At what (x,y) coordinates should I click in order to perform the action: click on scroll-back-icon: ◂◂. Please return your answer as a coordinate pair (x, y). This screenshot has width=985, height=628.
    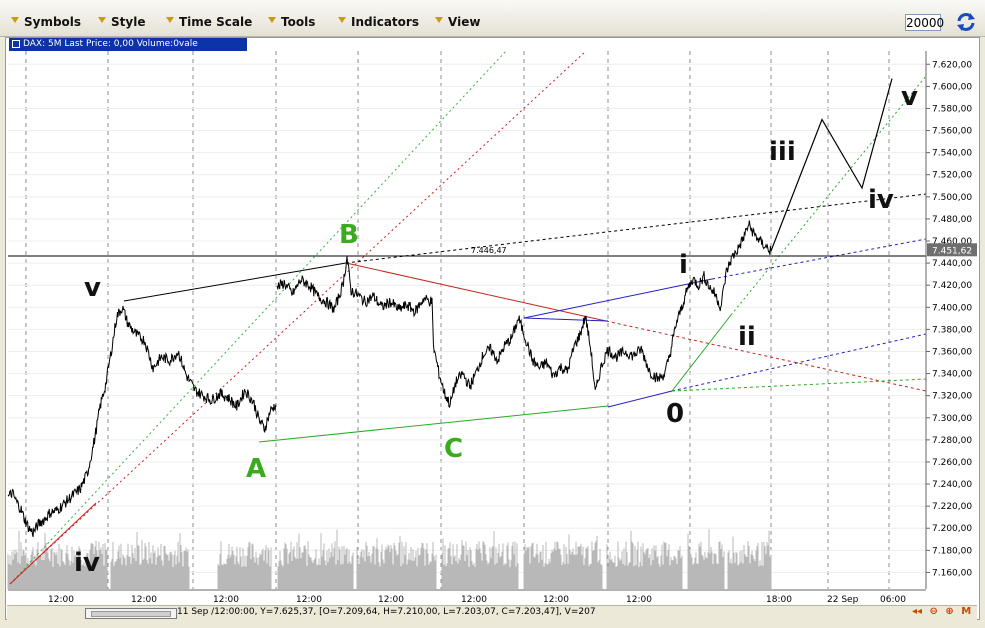
    Looking at the image, I should click on (917, 611).